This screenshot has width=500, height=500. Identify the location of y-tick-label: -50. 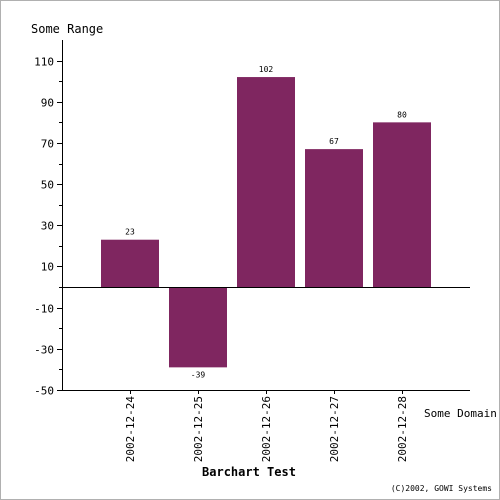
(44, 391).